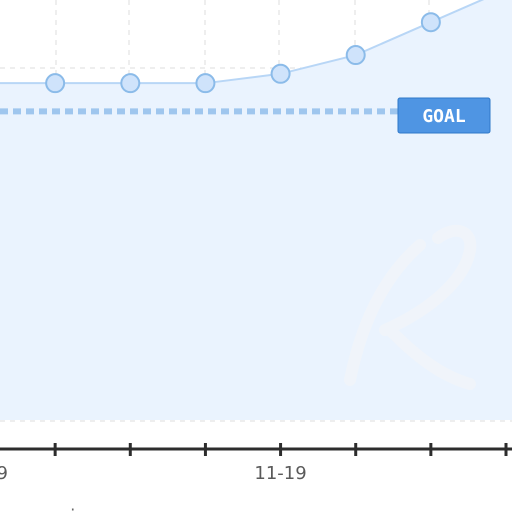 Image resolution: width=512 pixels, height=512 pixels. Describe the element at coordinates (256, 449) in the screenshot. I see `x-axis` at that location.